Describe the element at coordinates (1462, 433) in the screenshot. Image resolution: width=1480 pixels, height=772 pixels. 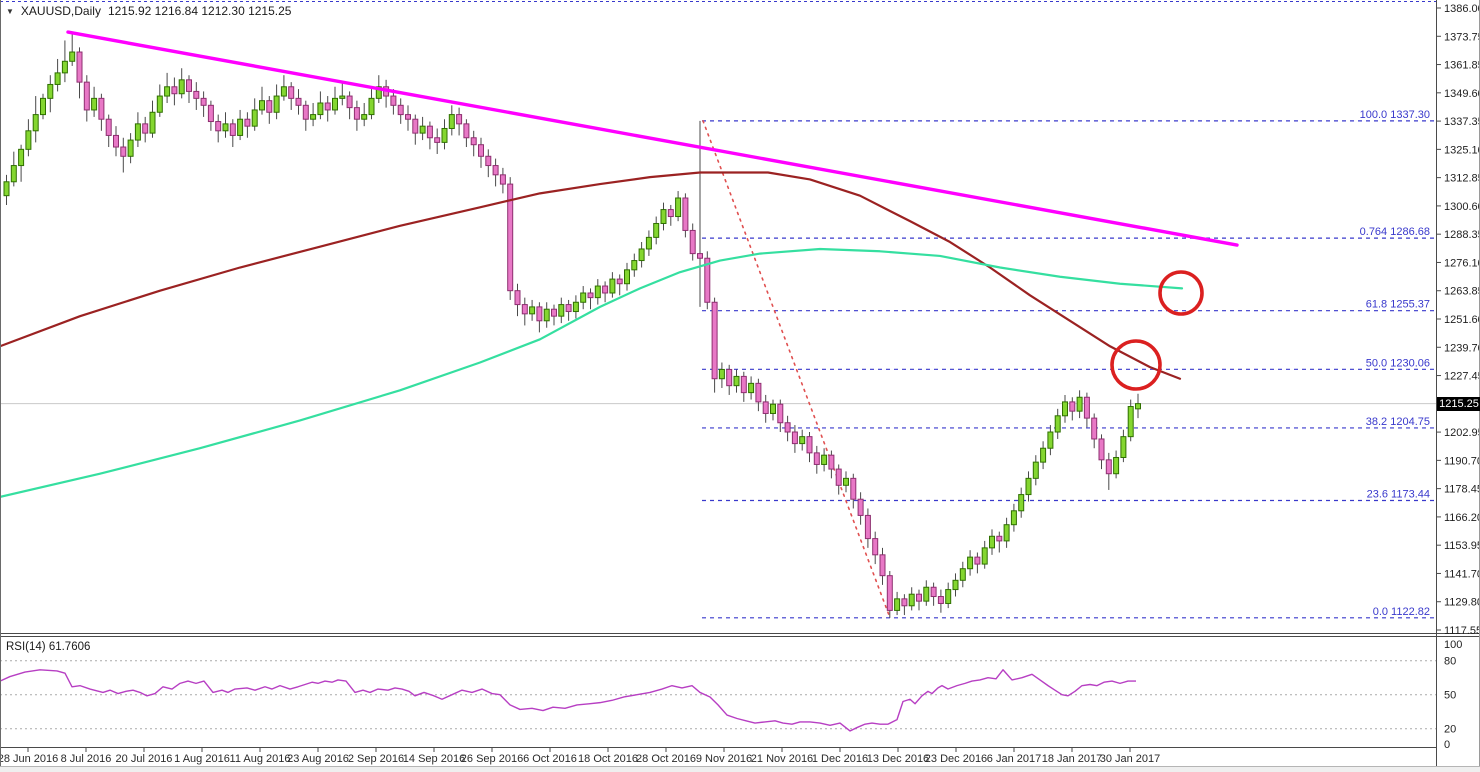
I see `price-tick-label: 1202.95` at that location.